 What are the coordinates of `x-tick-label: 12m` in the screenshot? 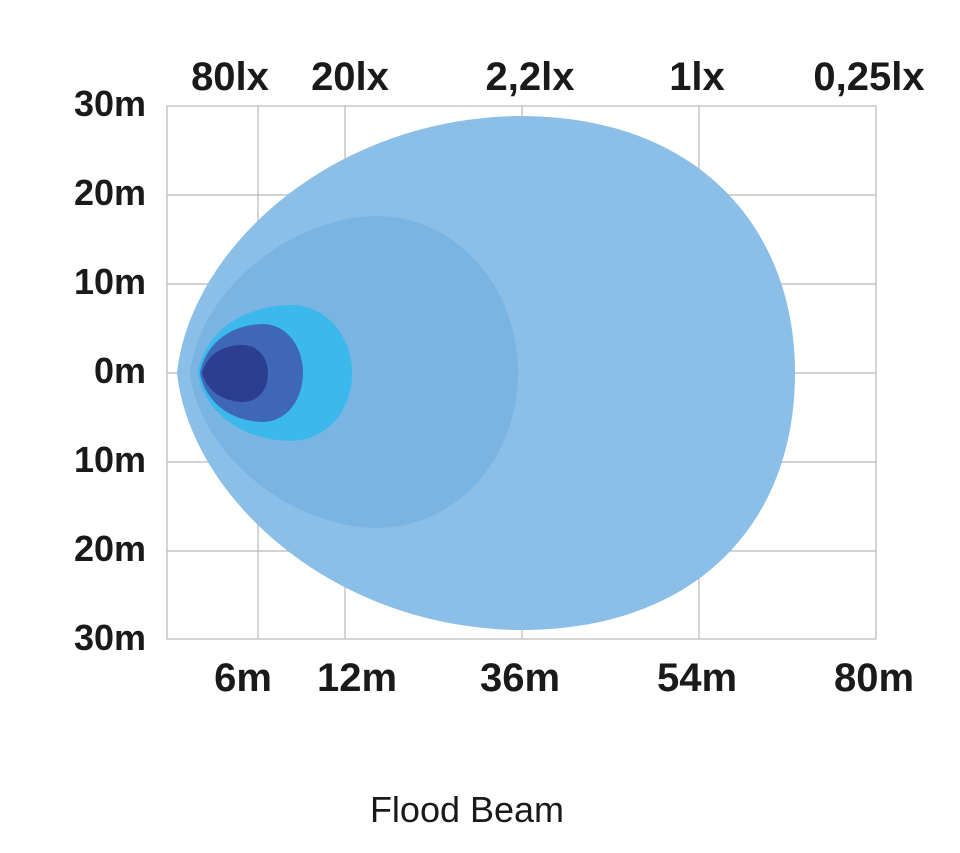 It's located at (357, 678).